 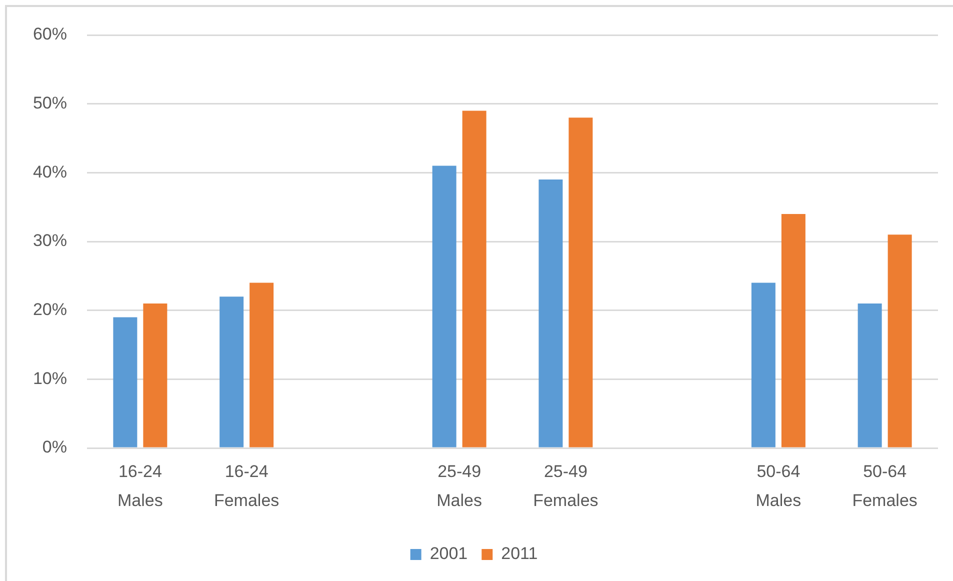 What do you see at coordinates (449, 554) in the screenshot?
I see `legend-label: 2001` at bounding box center [449, 554].